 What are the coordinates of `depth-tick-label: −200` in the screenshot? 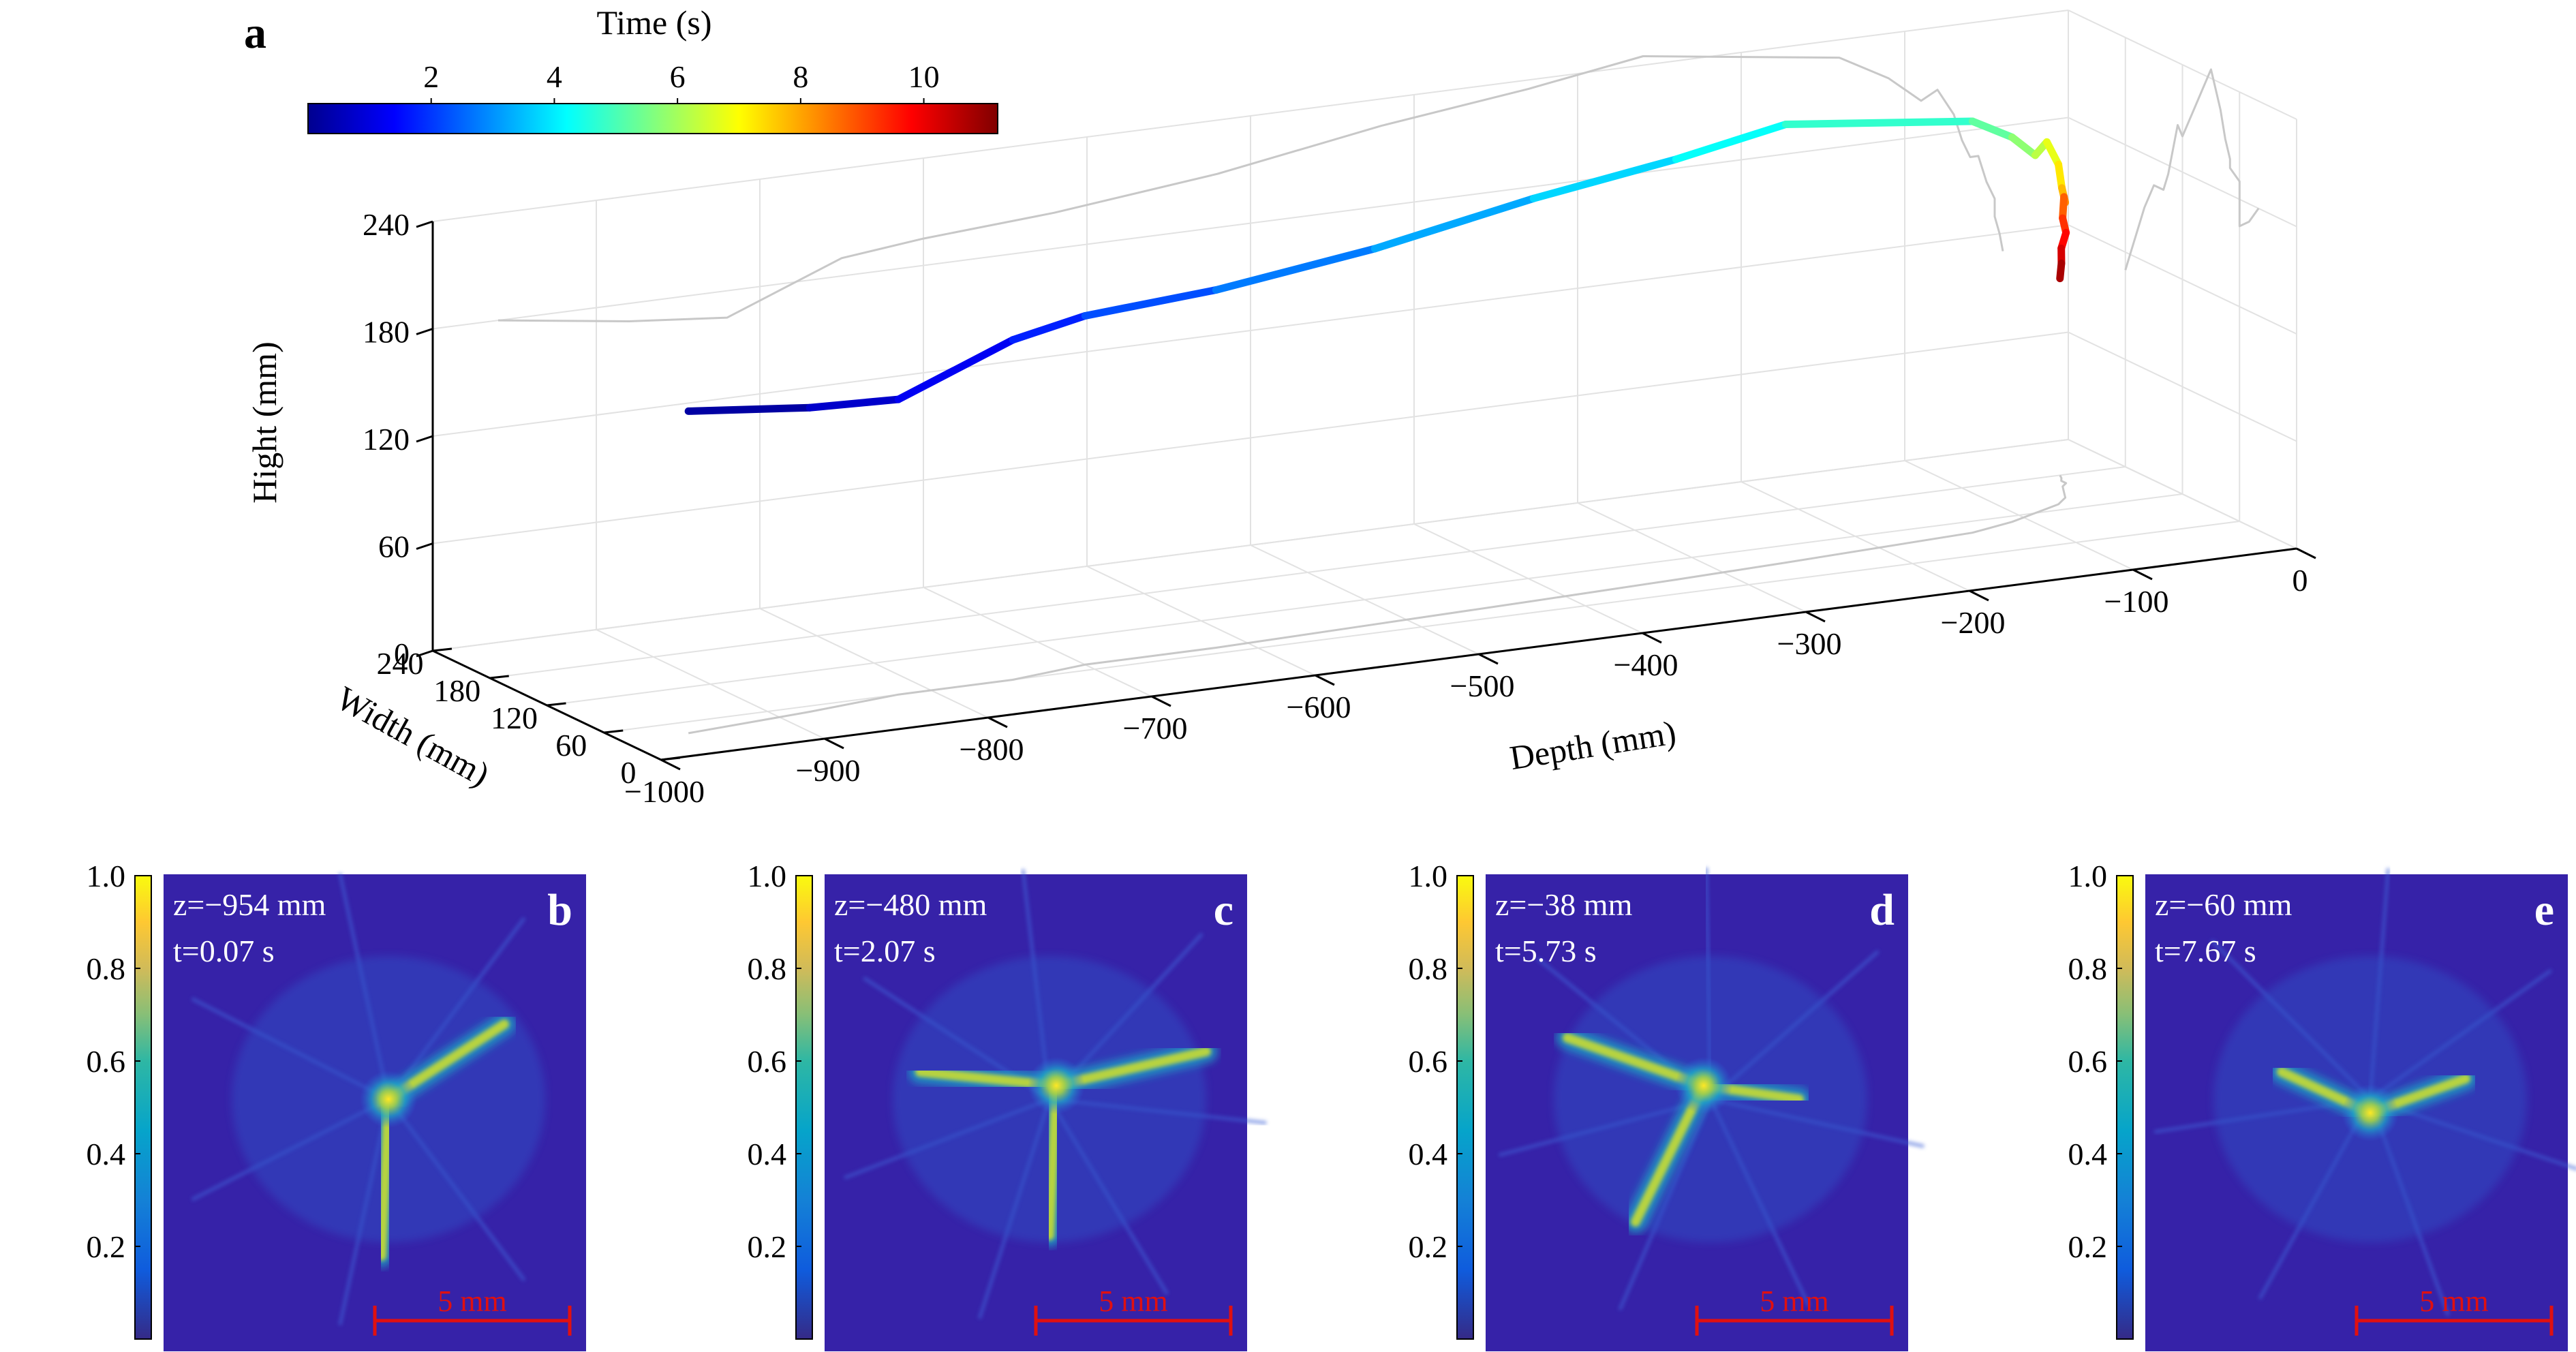 It's located at (1973, 622).